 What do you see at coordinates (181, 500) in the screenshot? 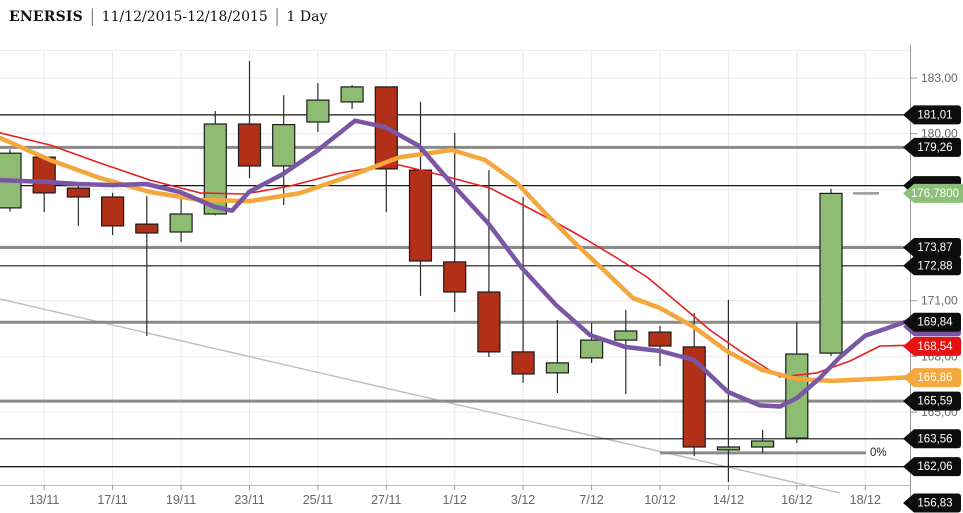
I see `x-tick-label: 19/11` at bounding box center [181, 500].